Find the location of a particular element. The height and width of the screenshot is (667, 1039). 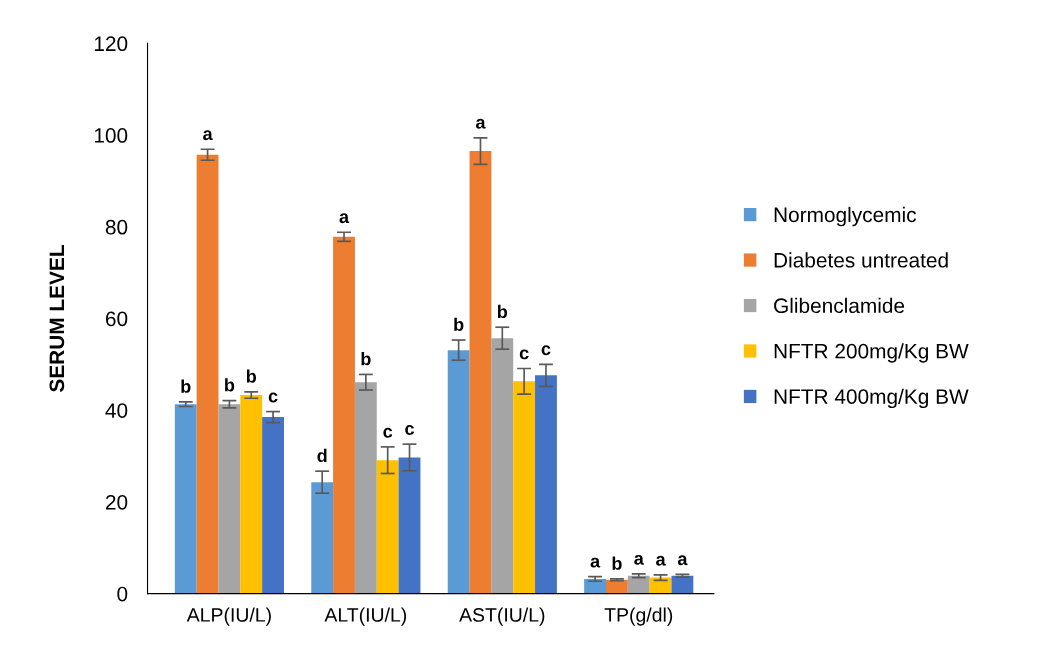

x-tick-label: ALP(IU/L) is located at coordinates (228, 616).